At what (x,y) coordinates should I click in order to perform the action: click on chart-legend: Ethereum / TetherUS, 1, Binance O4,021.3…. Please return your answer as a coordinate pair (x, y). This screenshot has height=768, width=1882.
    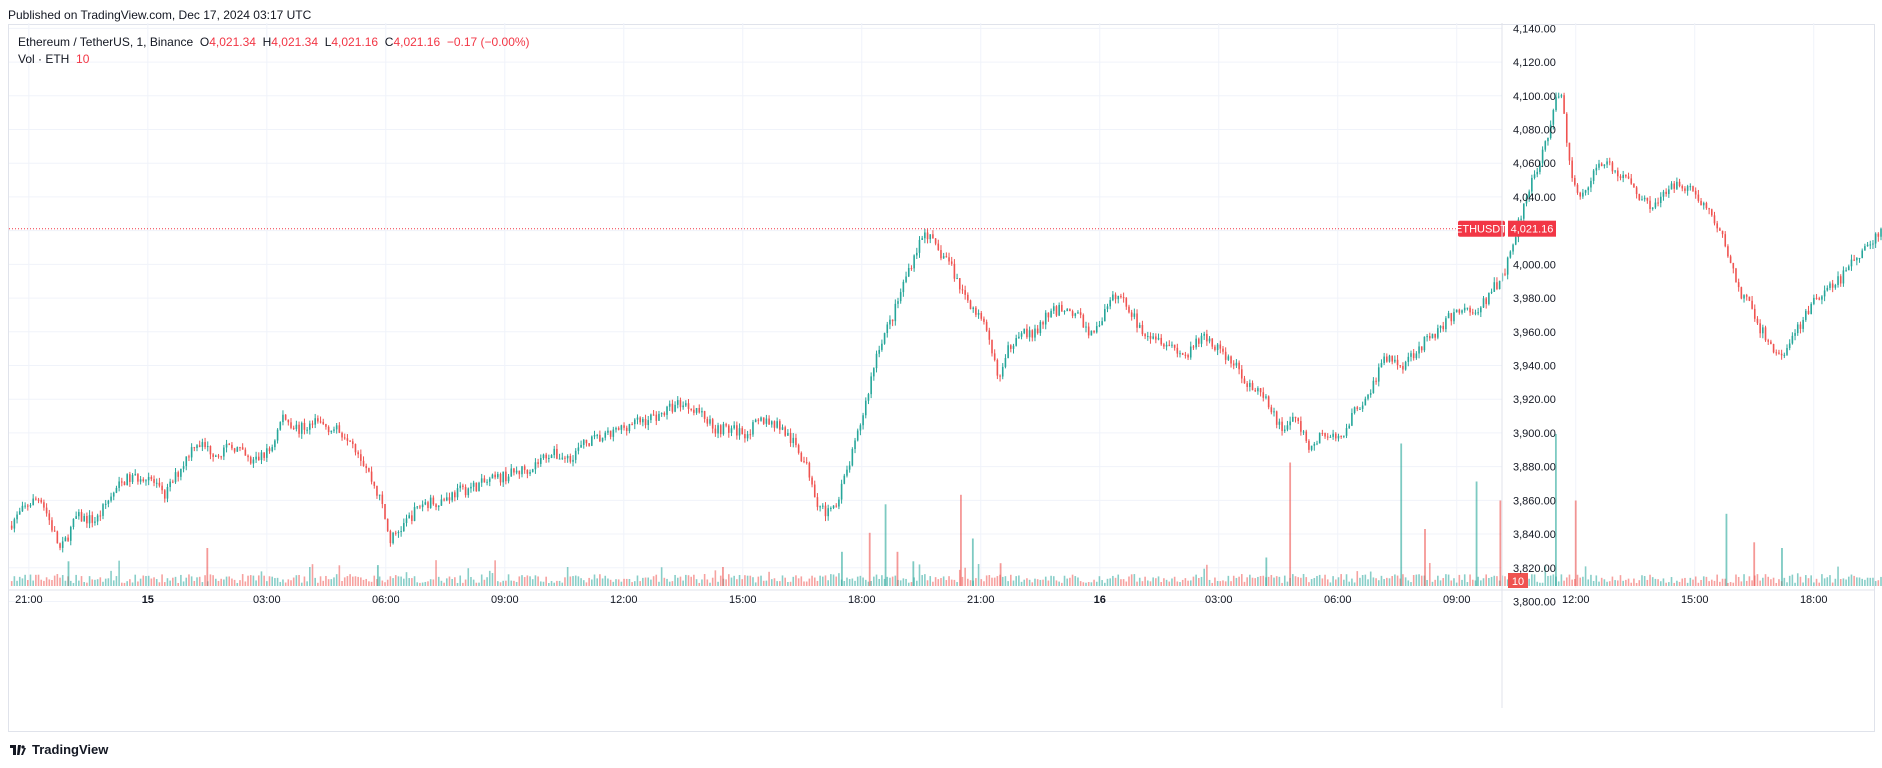
    Looking at the image, I should click on (274, 51).